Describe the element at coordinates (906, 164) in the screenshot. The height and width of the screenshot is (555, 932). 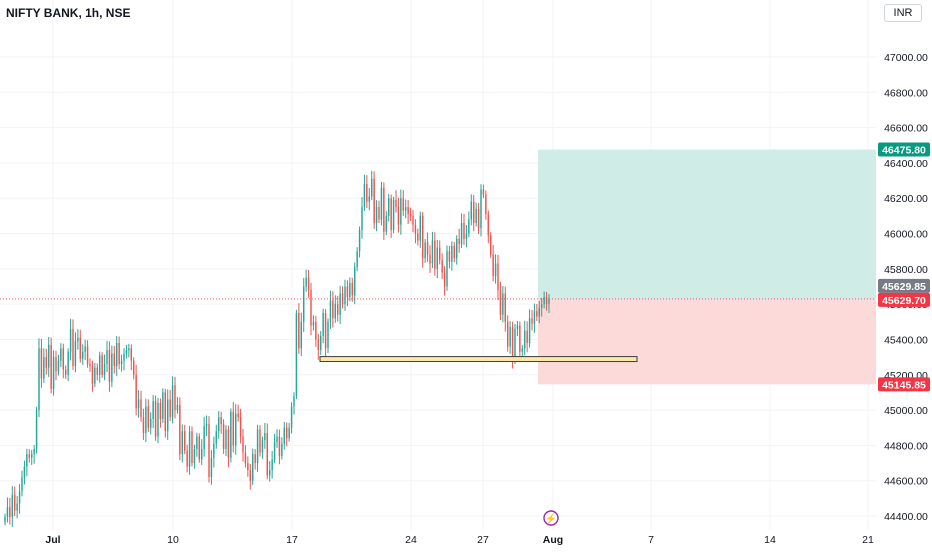
I see `price-tick-label: 46400.00` at that location.